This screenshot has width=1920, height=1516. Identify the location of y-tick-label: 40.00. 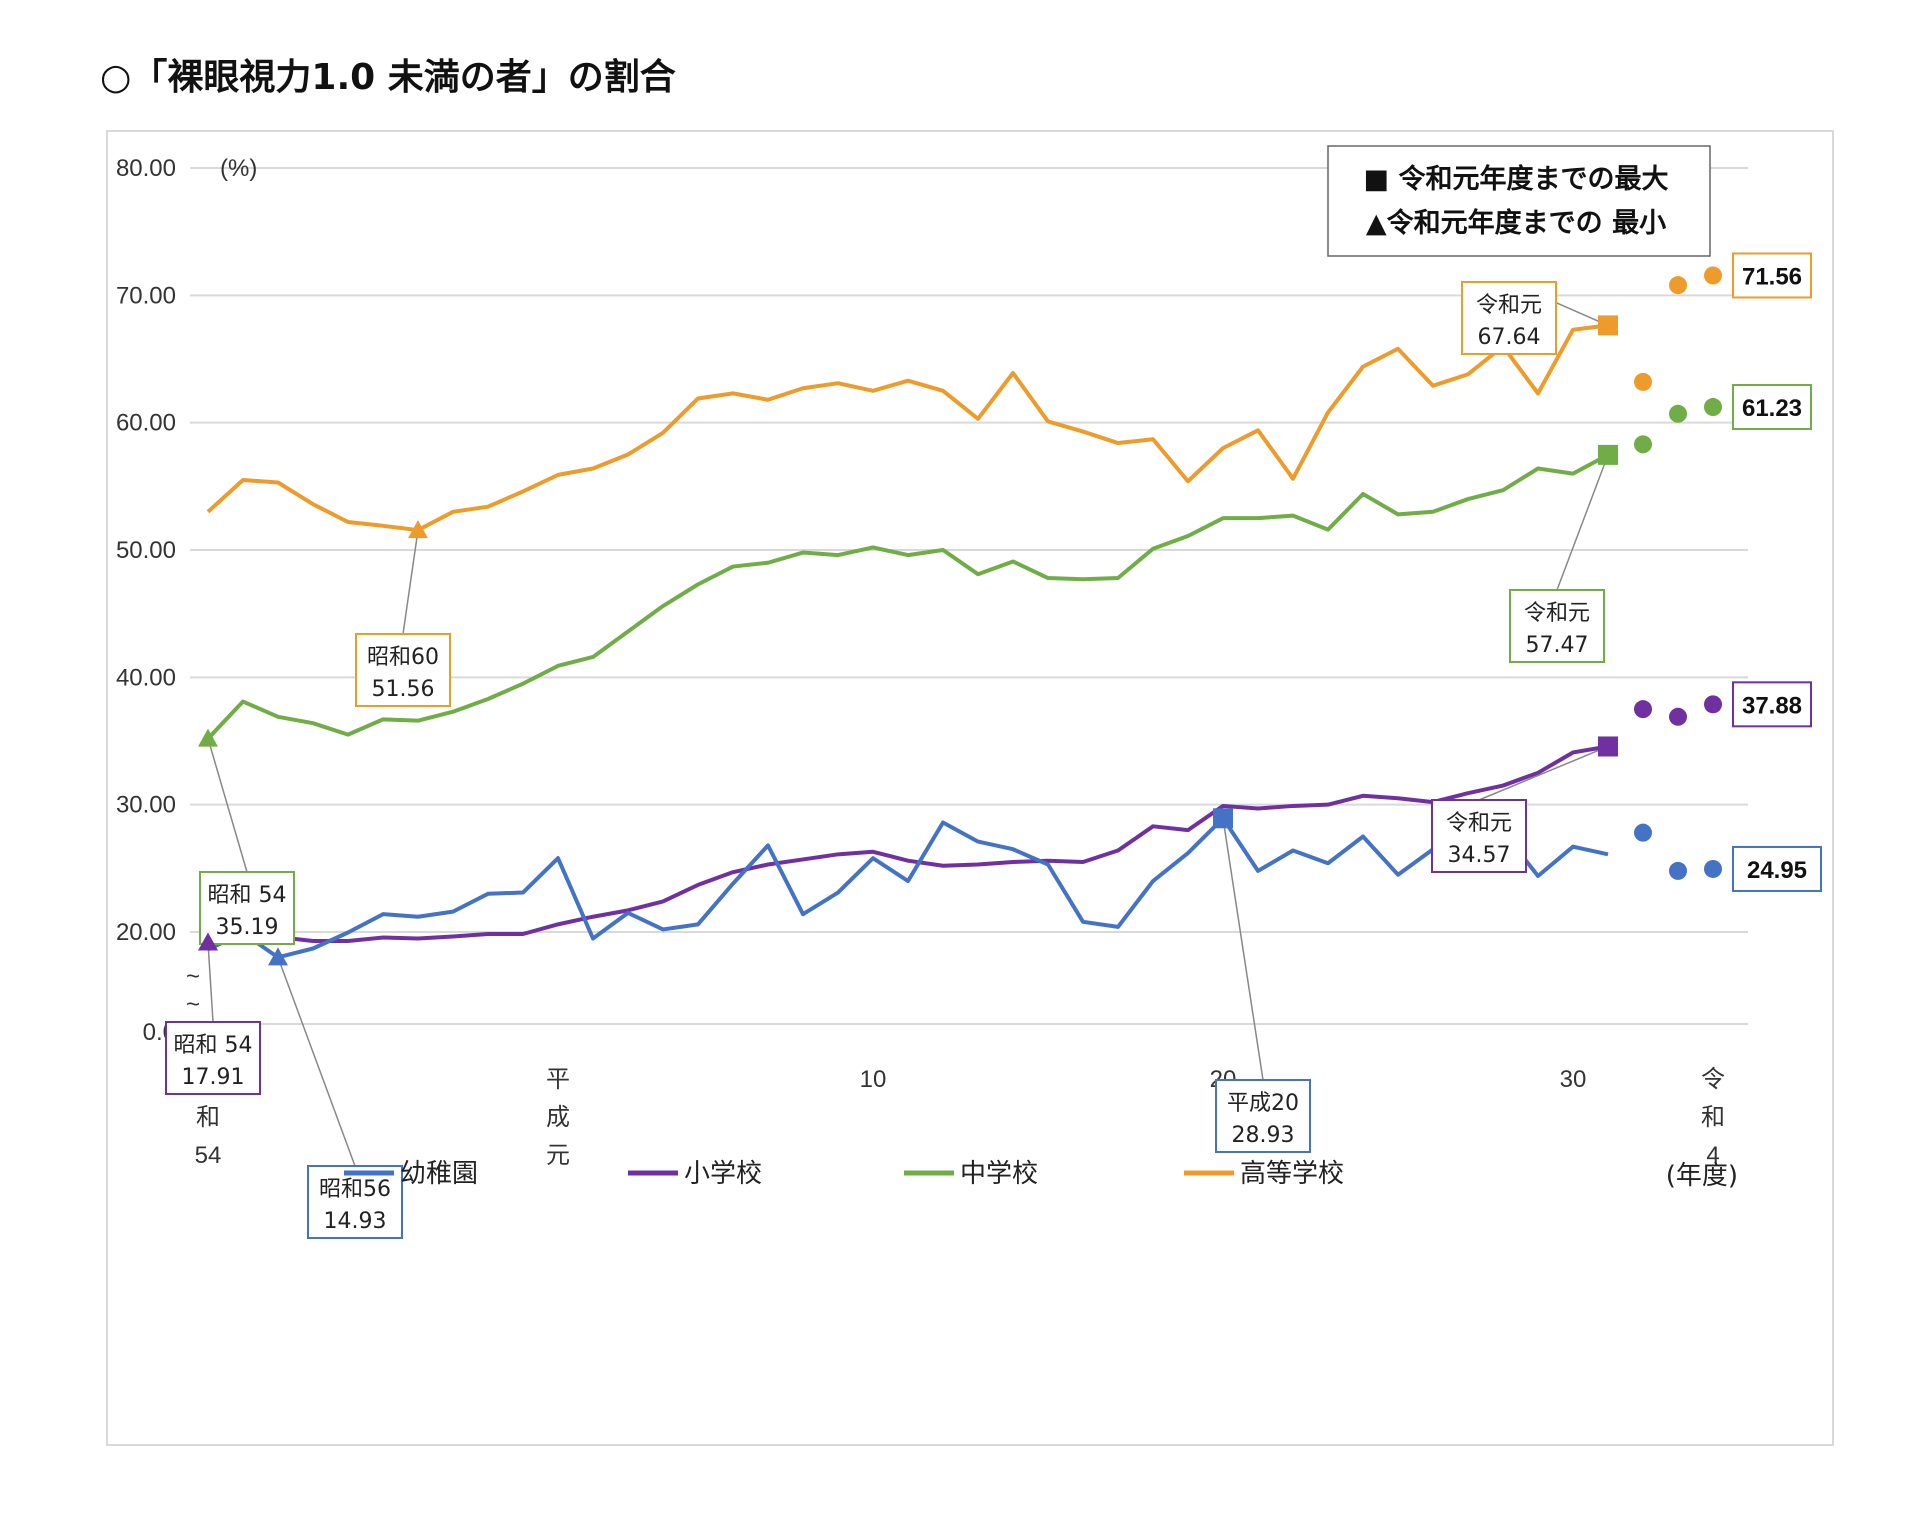
(146, 677).